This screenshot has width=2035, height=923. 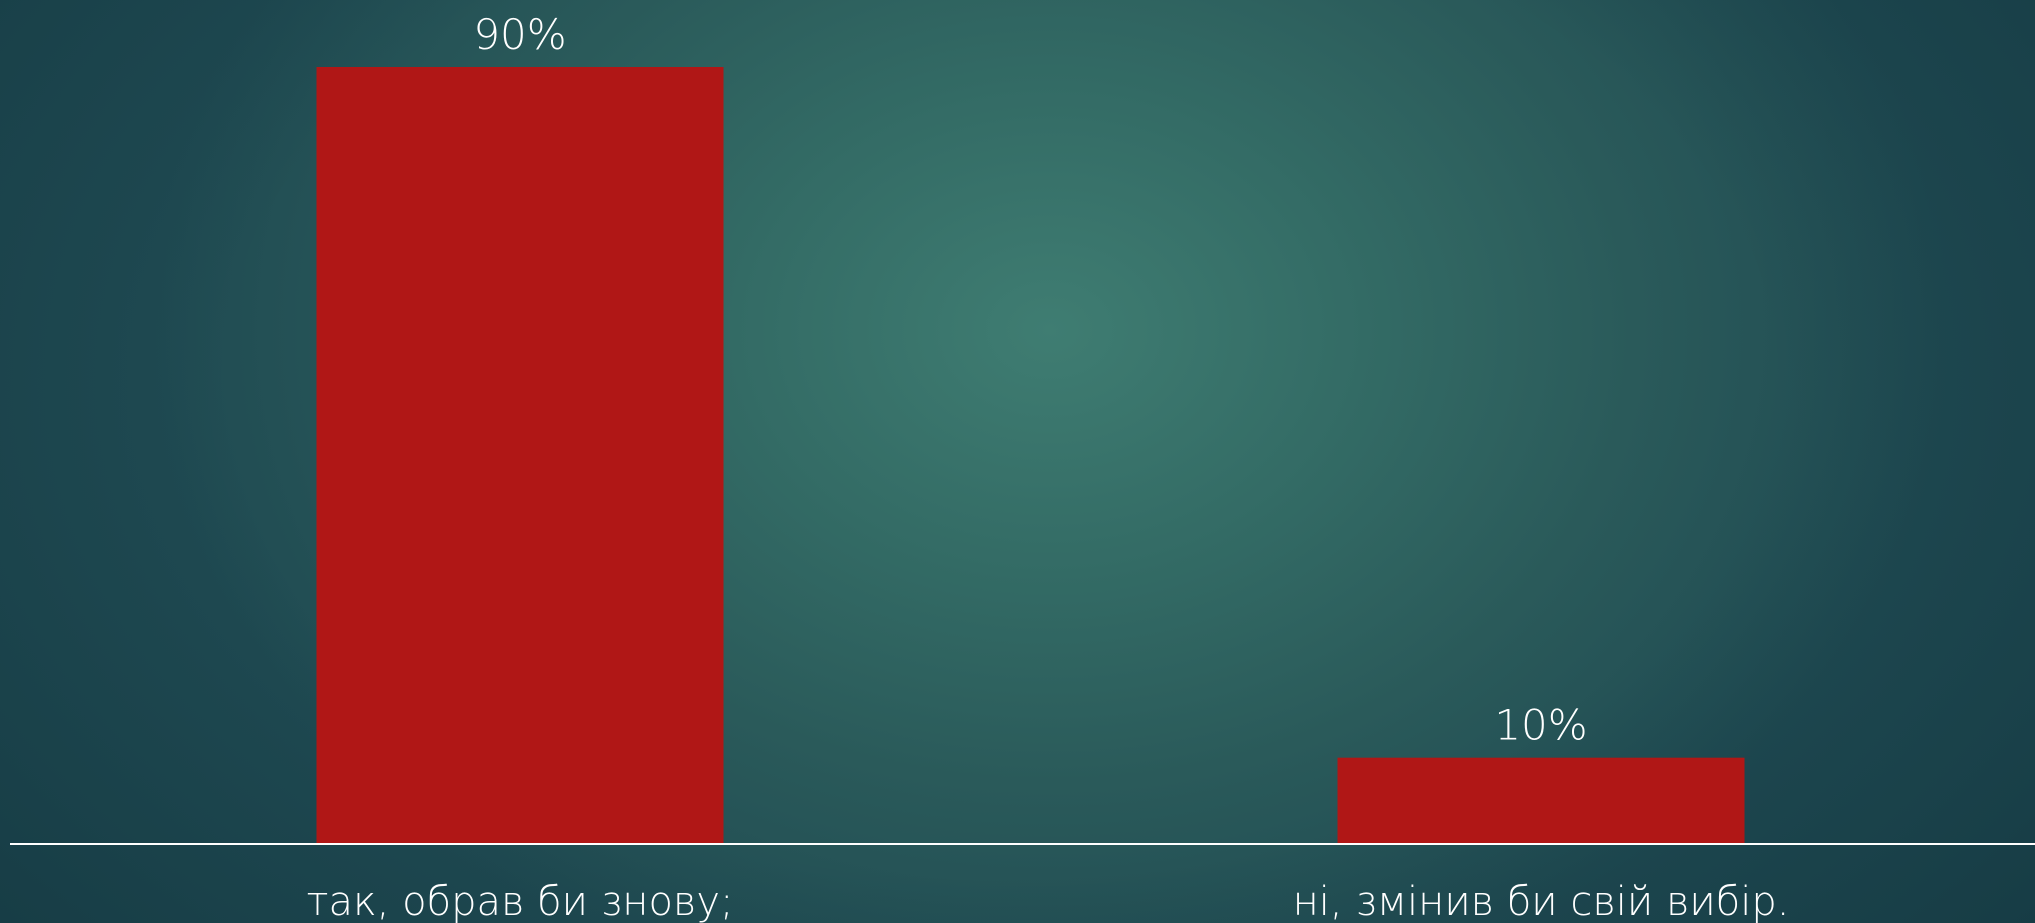 What do you see at coordinates (519, 34) in the screenshot?
I see `data-label-0: 90%` at bounding box center [519, 34].